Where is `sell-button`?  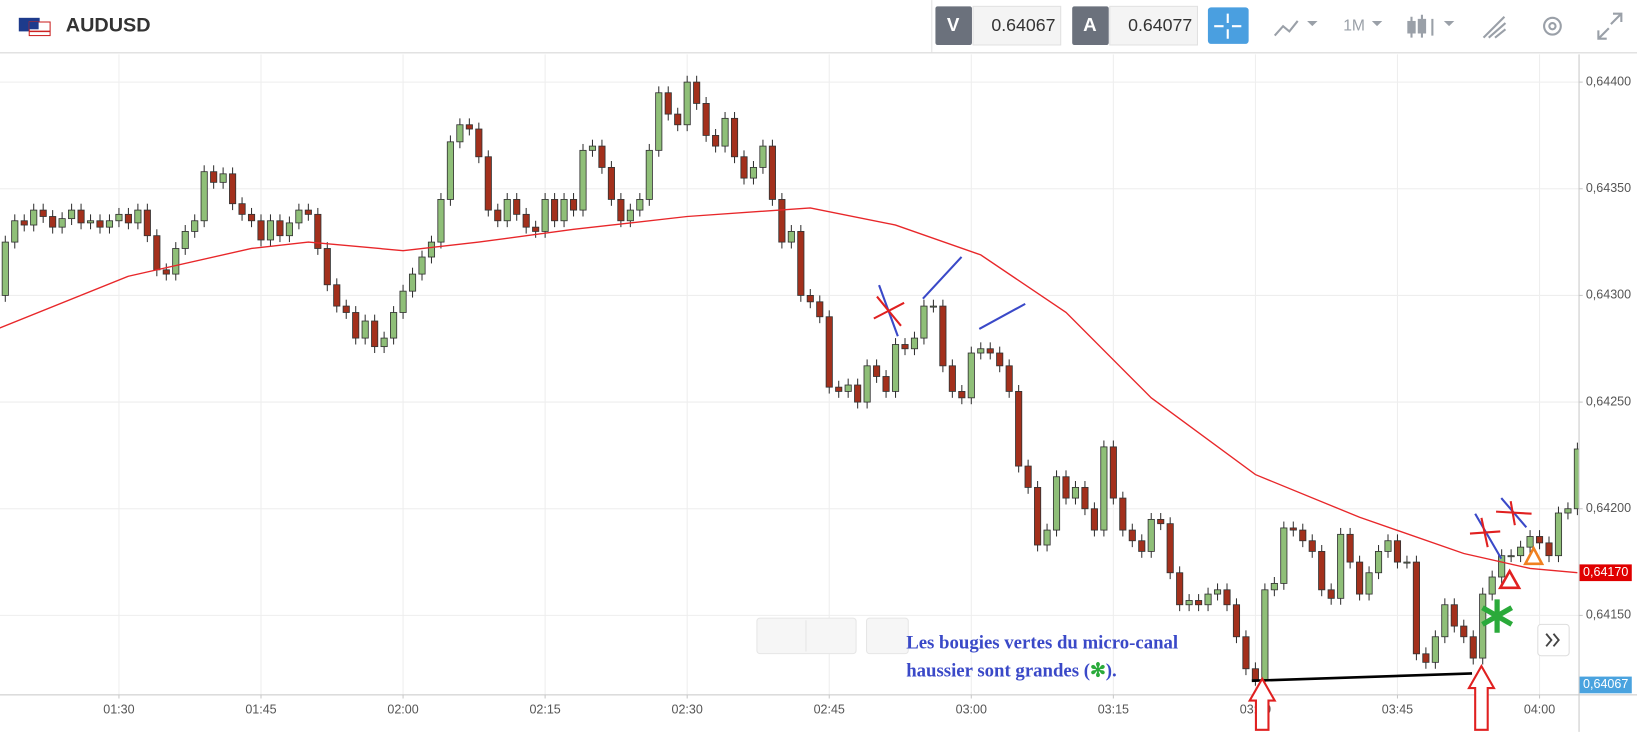
sell-button is located at coordinates (953, 25).